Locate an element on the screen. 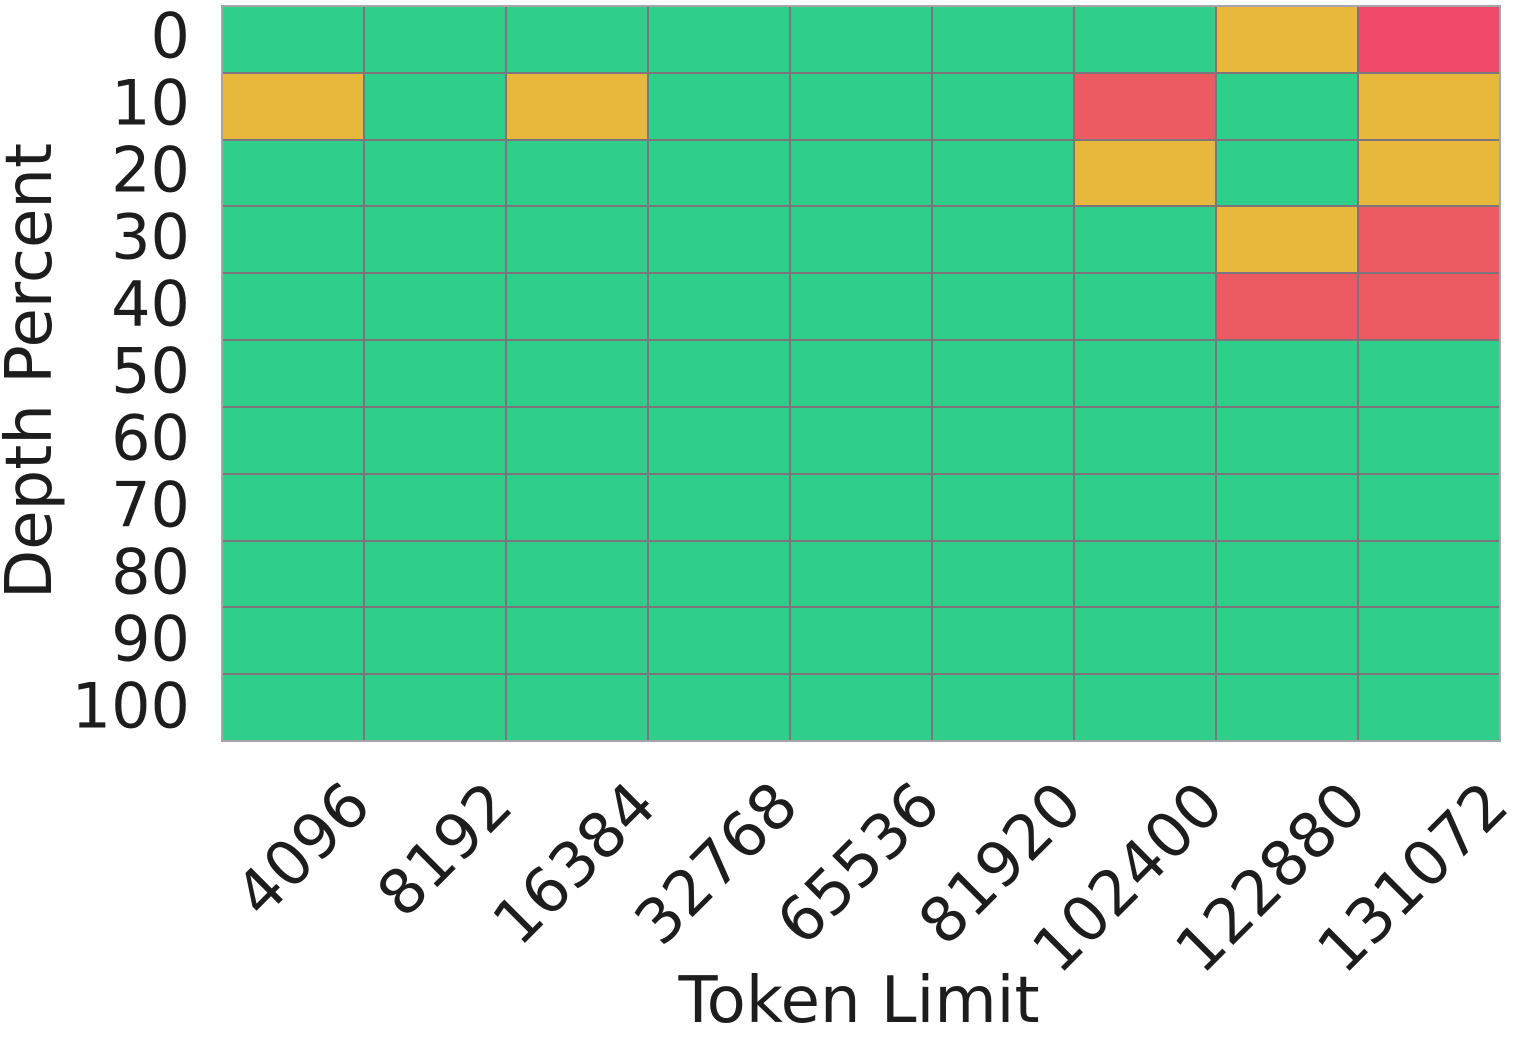 The width and height of the screenshot is (1522, 1037). y-axis-title: Depth Percent is located at coordinates (33, 371).